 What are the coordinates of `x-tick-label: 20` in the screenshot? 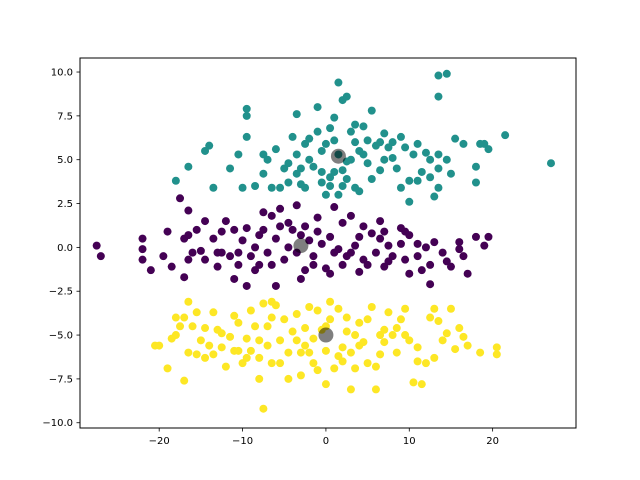 It's located at (492, 441).